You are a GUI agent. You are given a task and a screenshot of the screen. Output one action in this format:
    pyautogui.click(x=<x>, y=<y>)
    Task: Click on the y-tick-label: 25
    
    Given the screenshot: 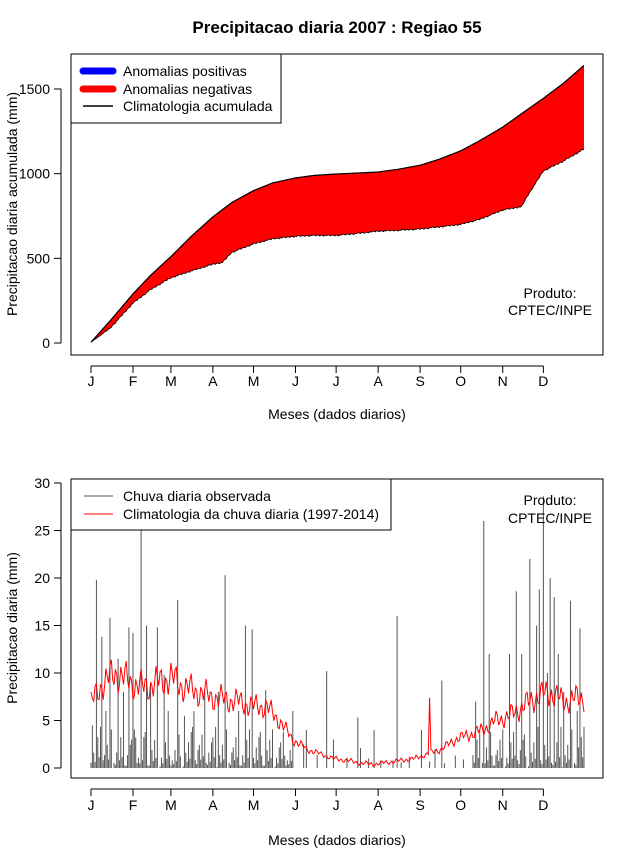 What is the action you would take?
    pyautogui.click(x=42, y=531)
    